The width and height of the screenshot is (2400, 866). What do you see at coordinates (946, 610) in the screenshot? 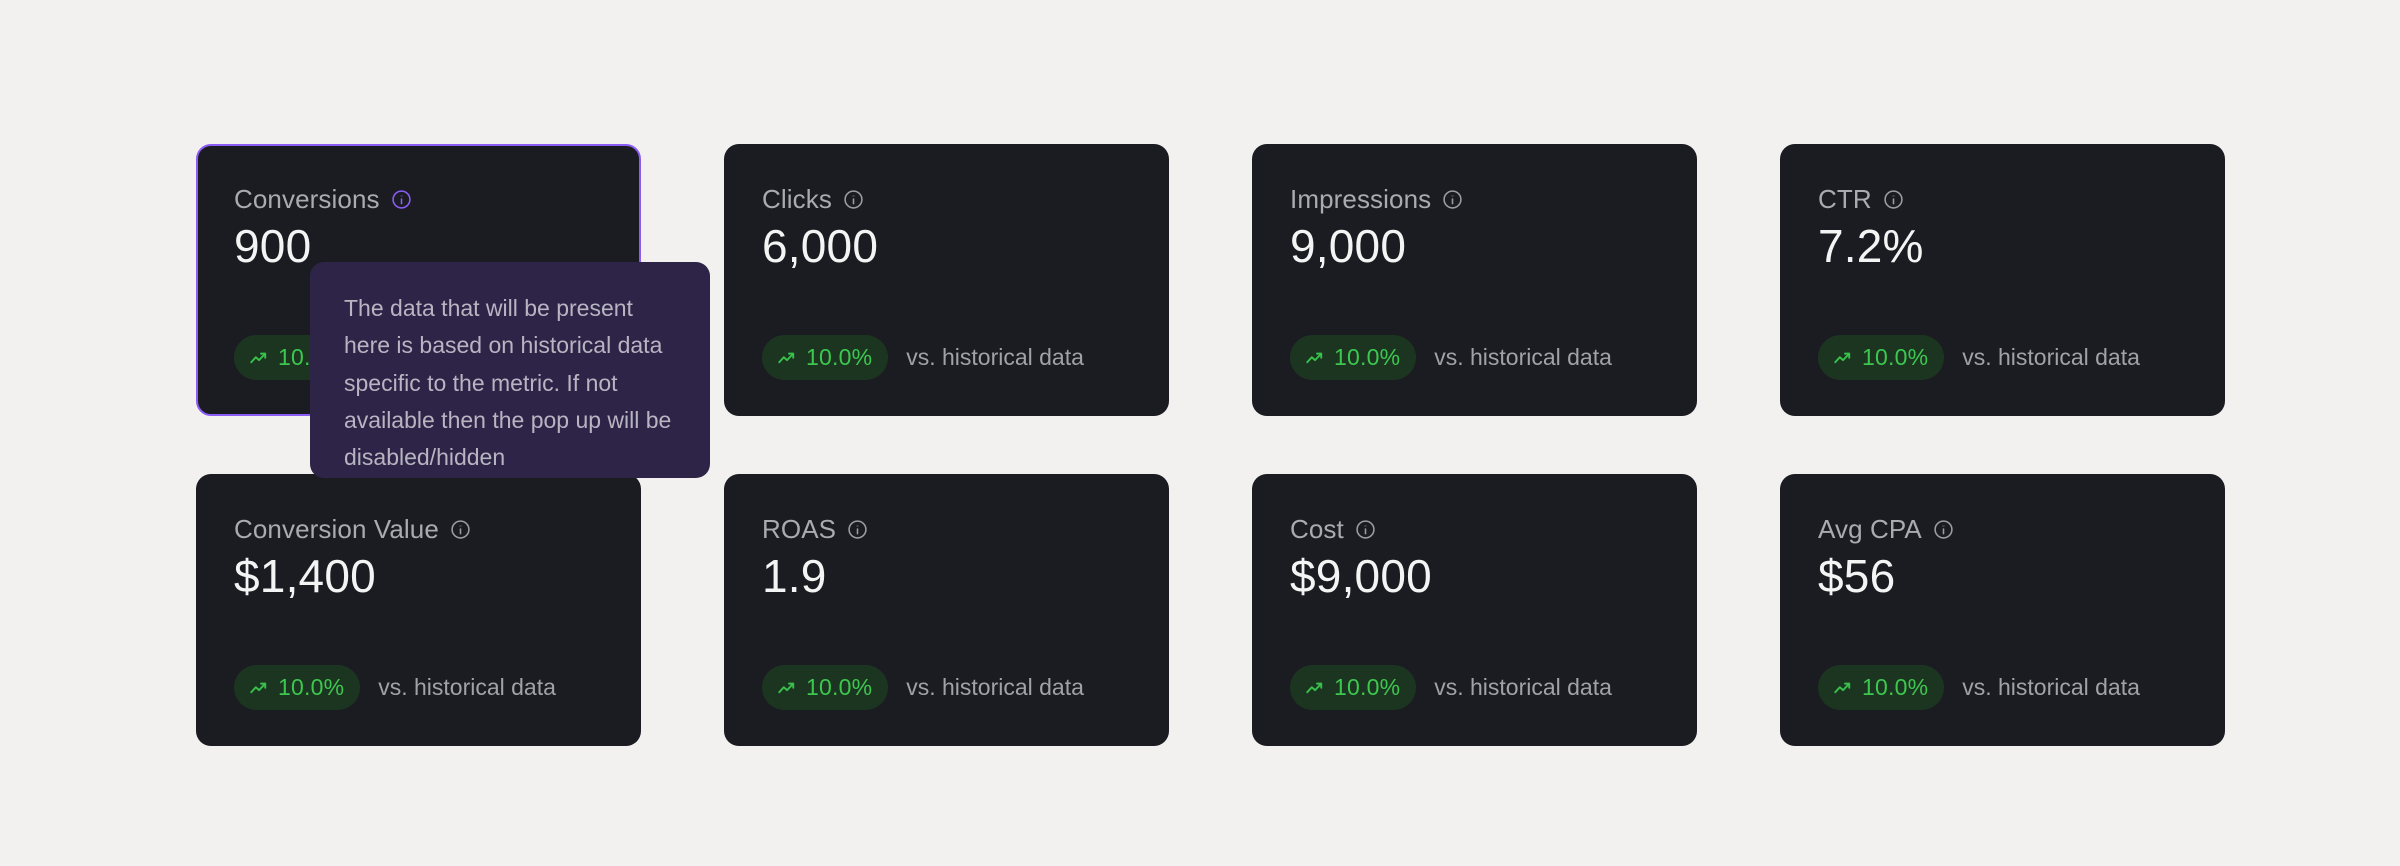
I see `metric-card: ROAS 1.9 10.0% vs. historical data` at bounding box center [946, 610].